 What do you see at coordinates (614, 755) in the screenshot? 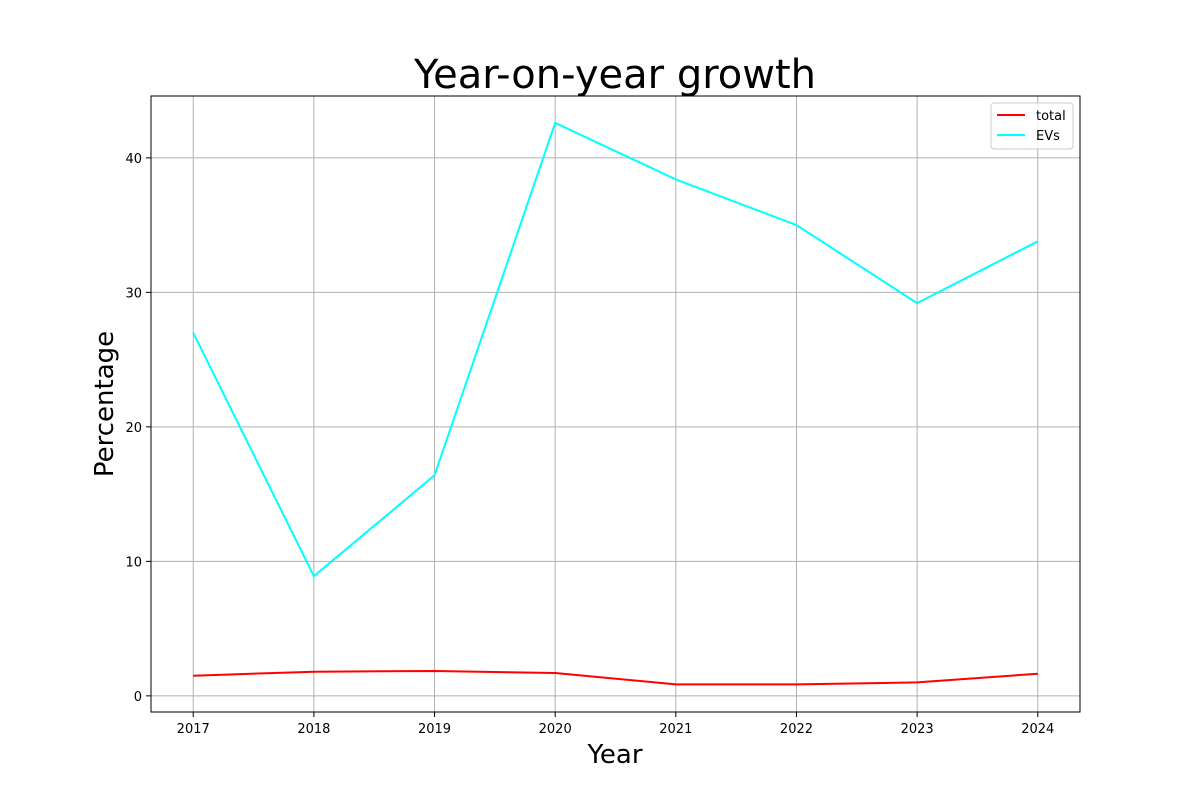
I see `x-axis-label: Year` at bounding box center [614, 755].